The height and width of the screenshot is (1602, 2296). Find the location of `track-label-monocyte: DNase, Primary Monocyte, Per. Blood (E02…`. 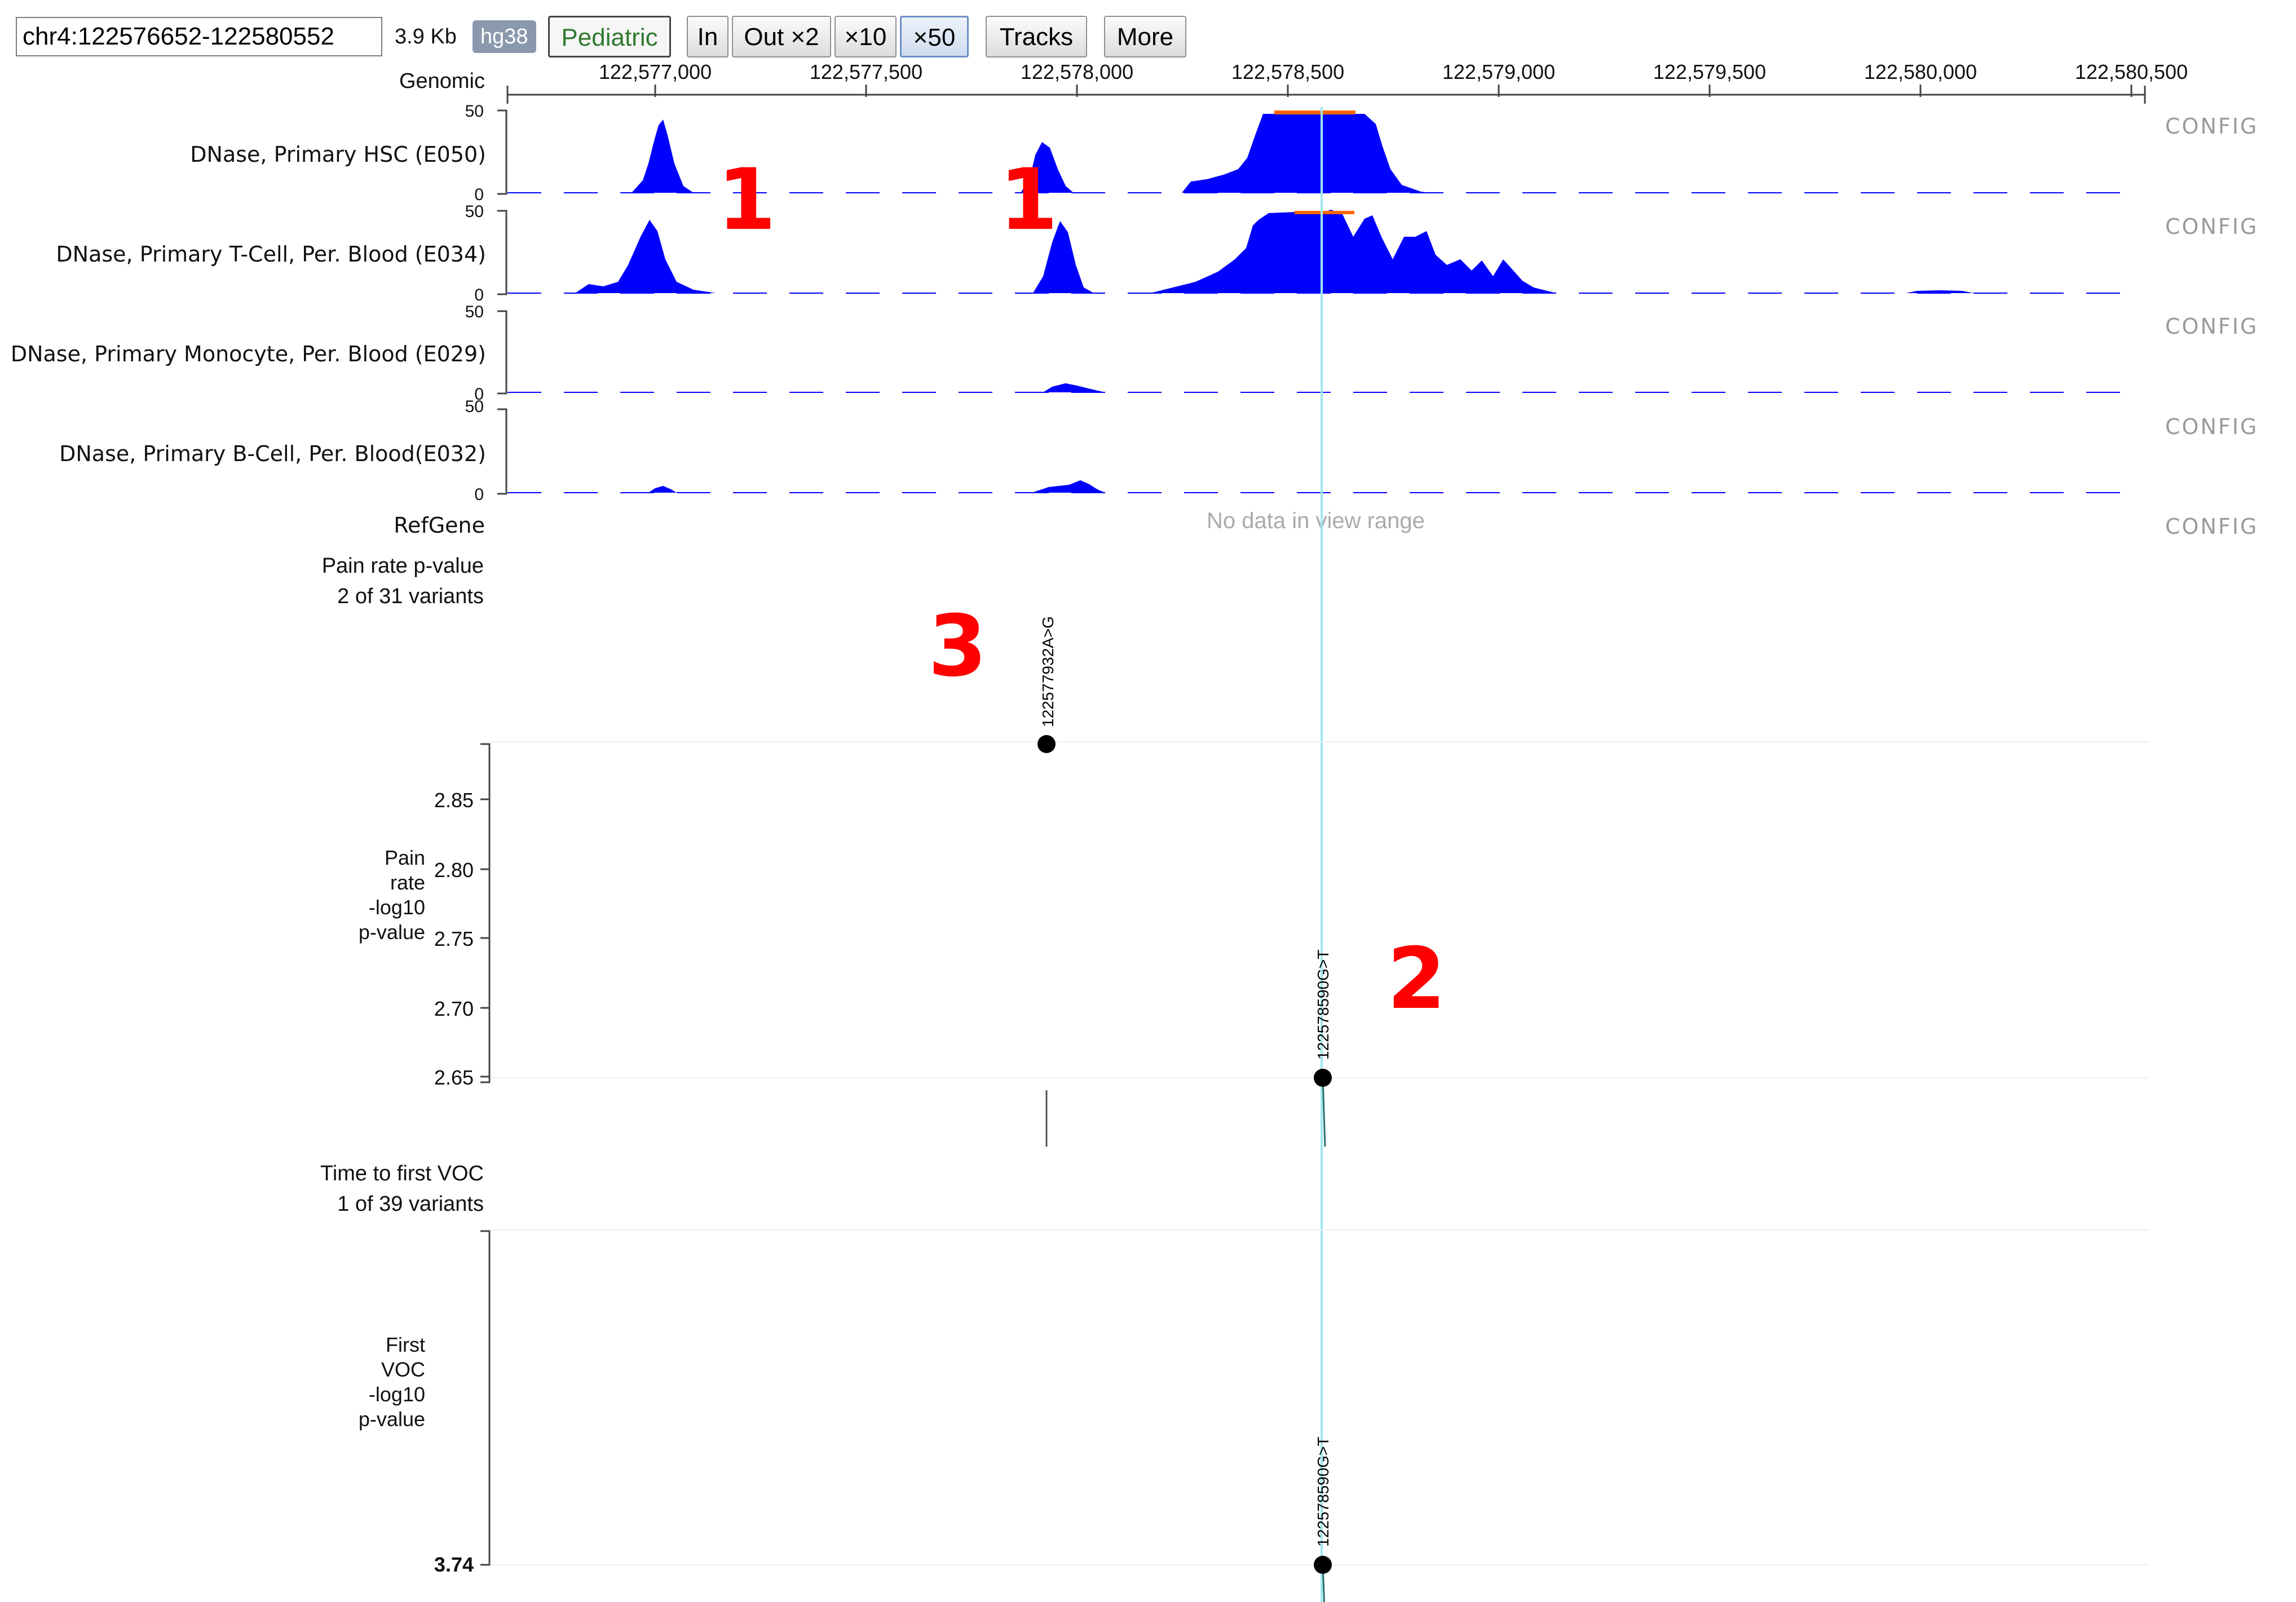

track-label-monocyte: DNase, Primary Monocyte, Per. Blood (E02… is located at coordinates (248, 354).